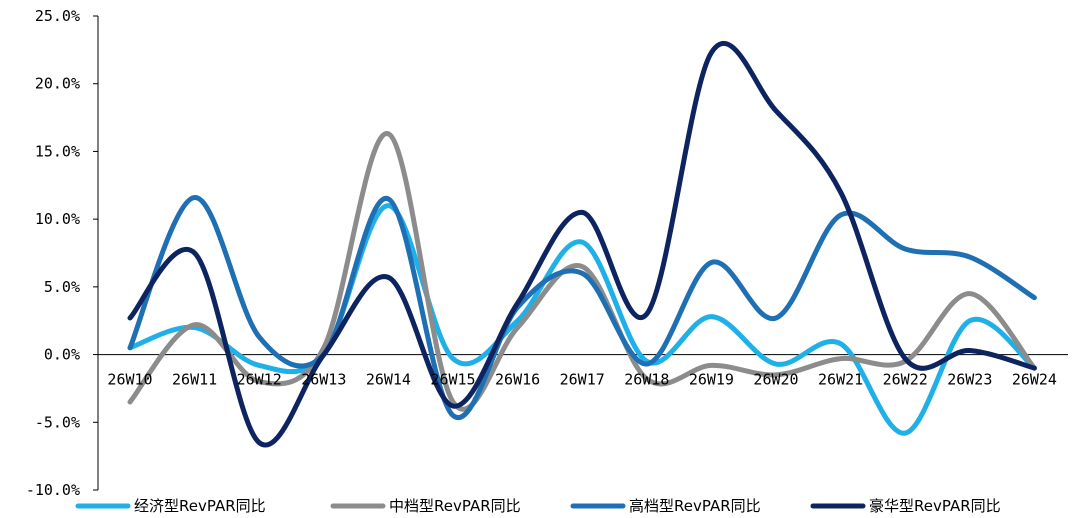  What do you see at coordinates (129, 380) in the screenshot?
I see `x-tick-label: 26W10` at bounding box center [129, 380].